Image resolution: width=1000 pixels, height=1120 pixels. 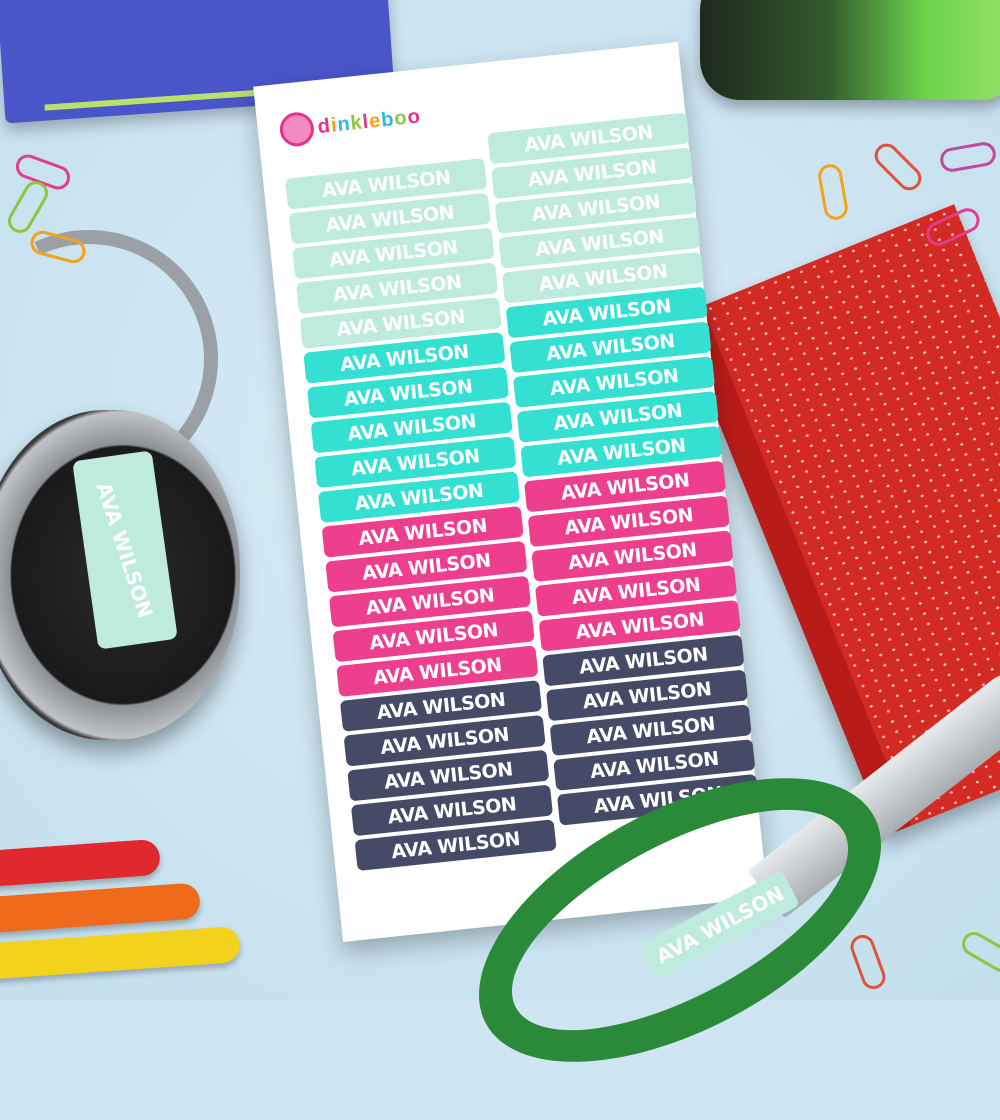 What do you see at coordinates (297, 129) in the screenshot?
I see `monkey-logo-icon` at bounding box center [297, 129].